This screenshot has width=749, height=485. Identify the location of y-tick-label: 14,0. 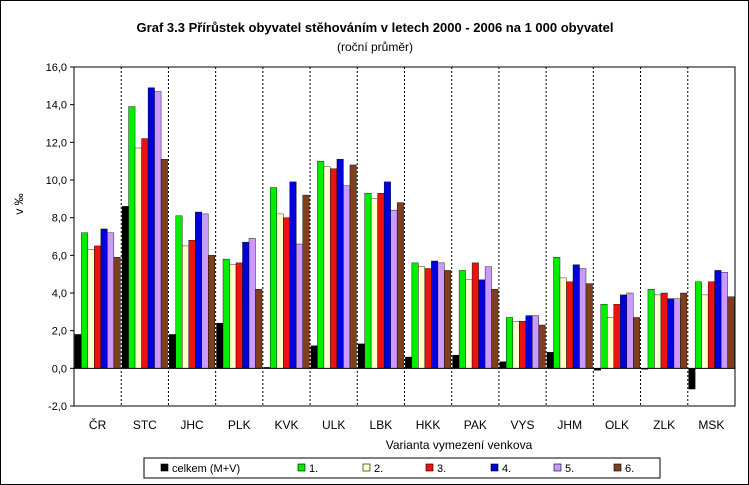
(56, 106).